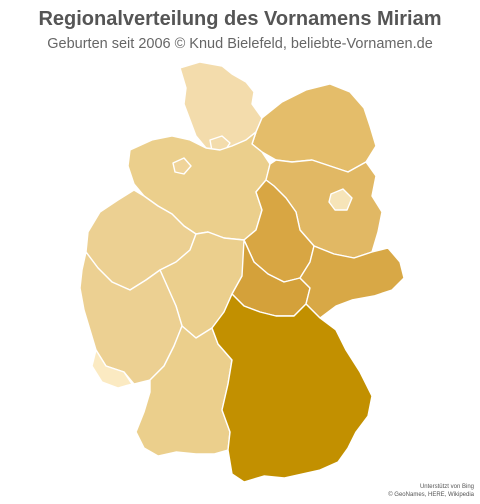 This screenshot has height=504, width=480. What do you see at coordinates (352, 282) in the screenshot?
I see `state-sachsen` at bounding box center [352, 282].